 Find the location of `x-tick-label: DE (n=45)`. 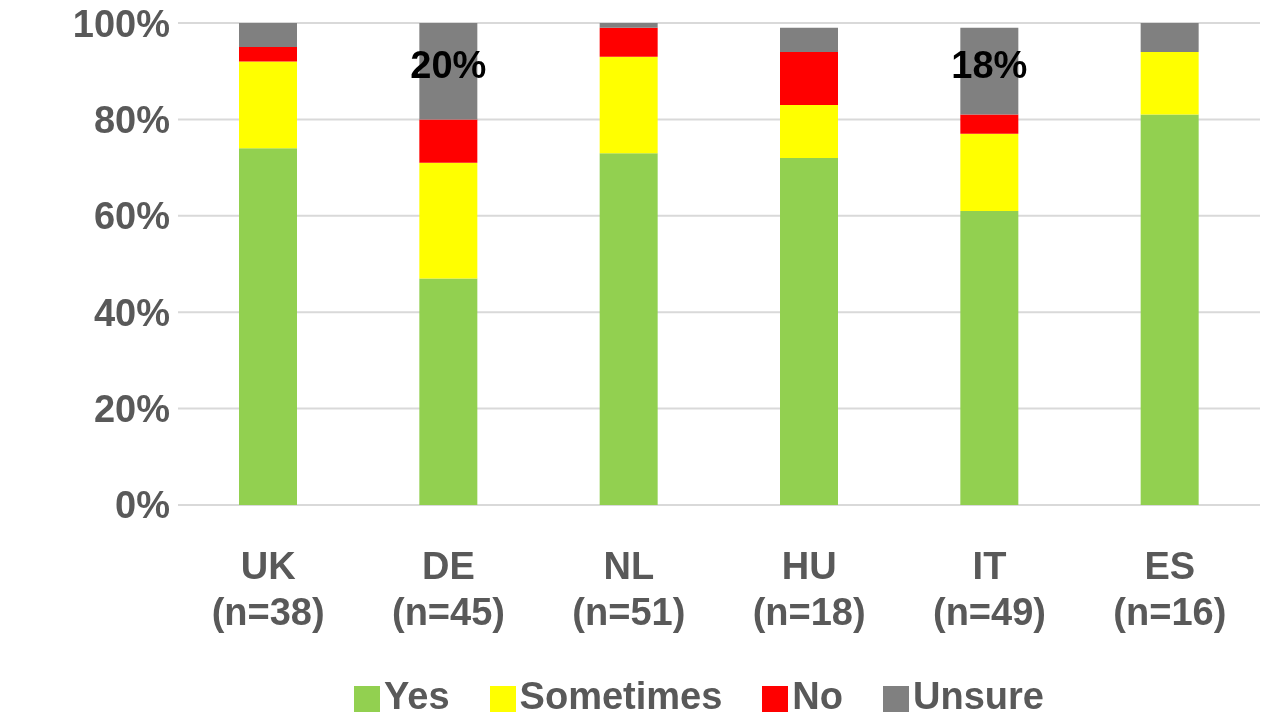

x-tick-label: DE (n=45) is located at coordinates (448, 589).